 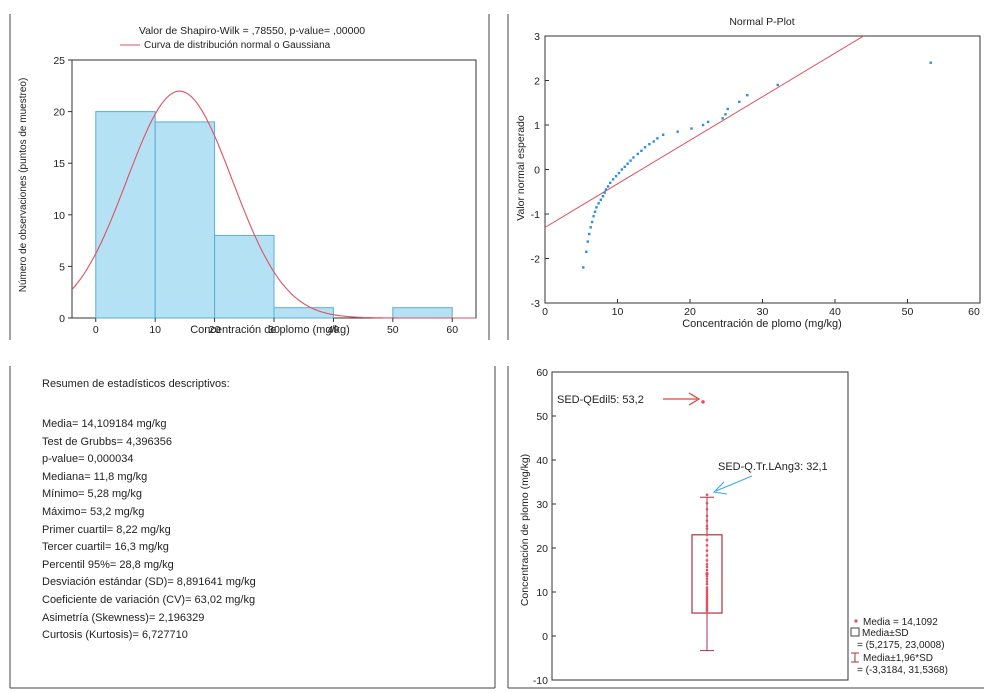 What do you see at coordinates (105, 547) in the screenshot?
I see `stat-q3: Tercer cuartil= 16,3 mg/kg` at bounding box center [105, 547].